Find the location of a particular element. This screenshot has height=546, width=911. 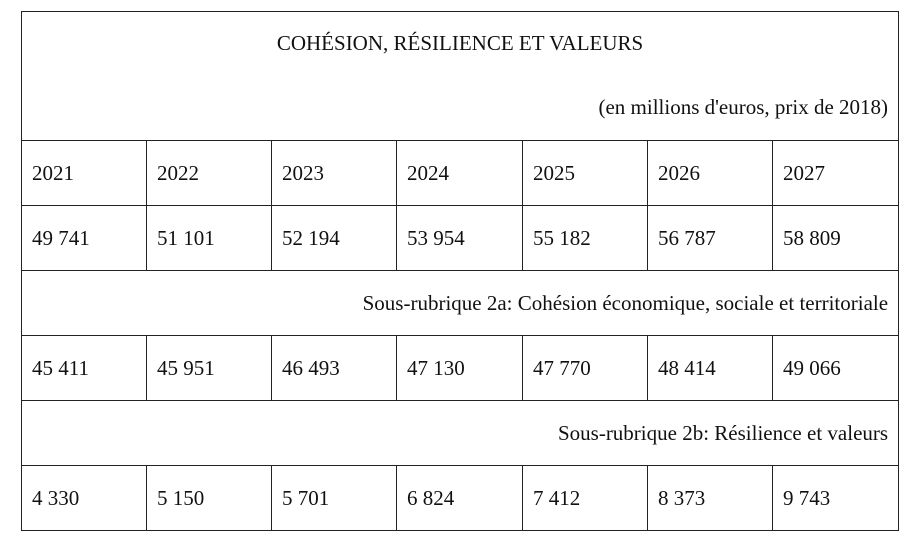

subheading-2b-cell: 5 150 is located at coordinates (209, 498).